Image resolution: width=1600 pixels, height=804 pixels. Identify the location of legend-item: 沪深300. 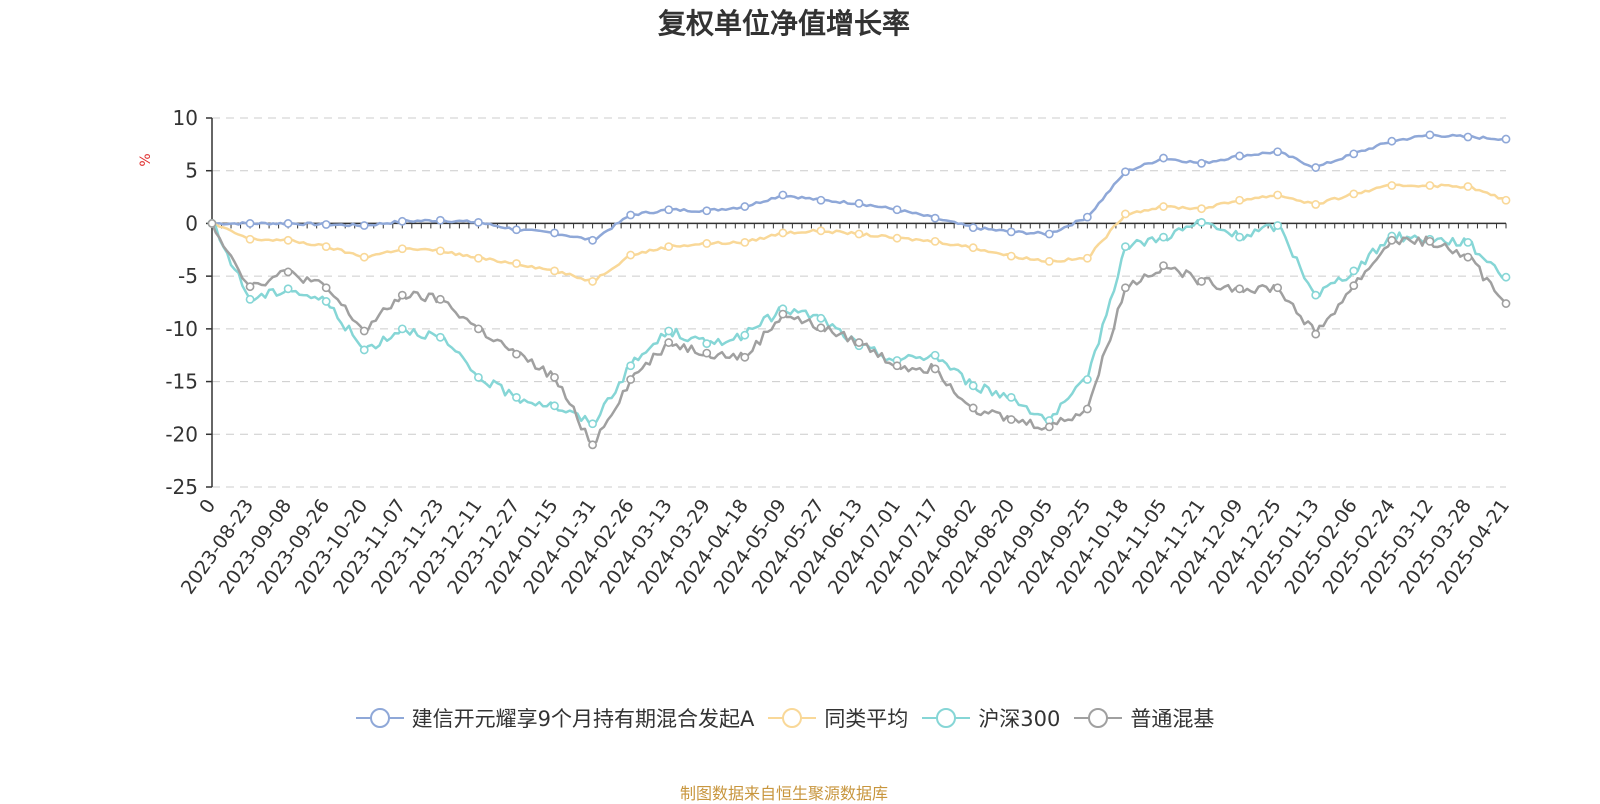
(990, 718).